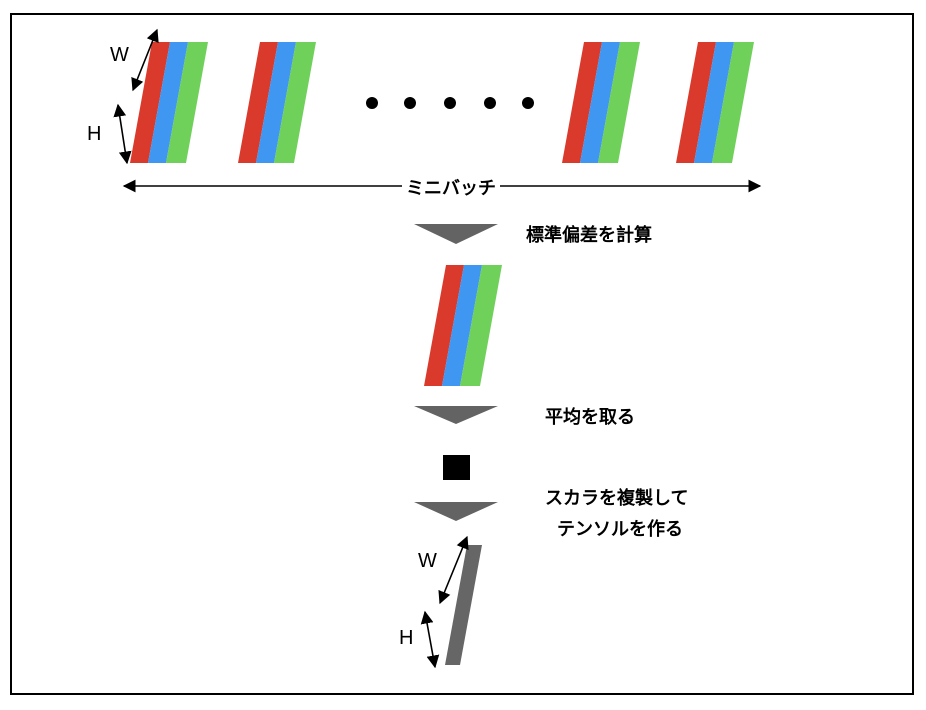 The width and height of the screenshot is (926, 710). Describe the element at coordinates (451, 187) in the screenshot. I see `minibatch-label: ミニバッチ` at that location.